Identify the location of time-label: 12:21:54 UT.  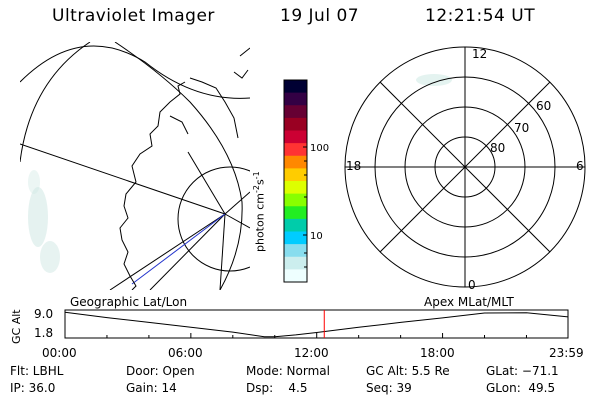
(480, 16).